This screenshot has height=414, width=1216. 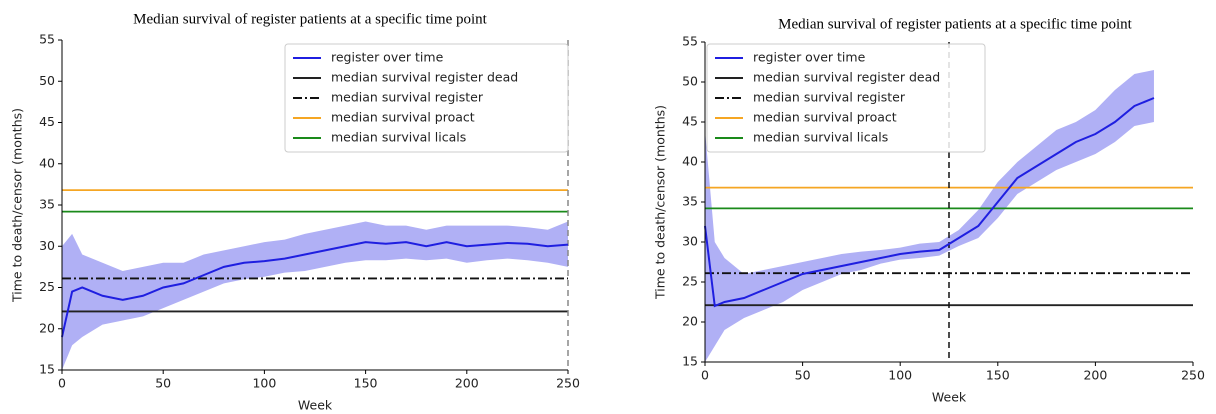 I want to click on confidence-band, so click(x=315, y=295).